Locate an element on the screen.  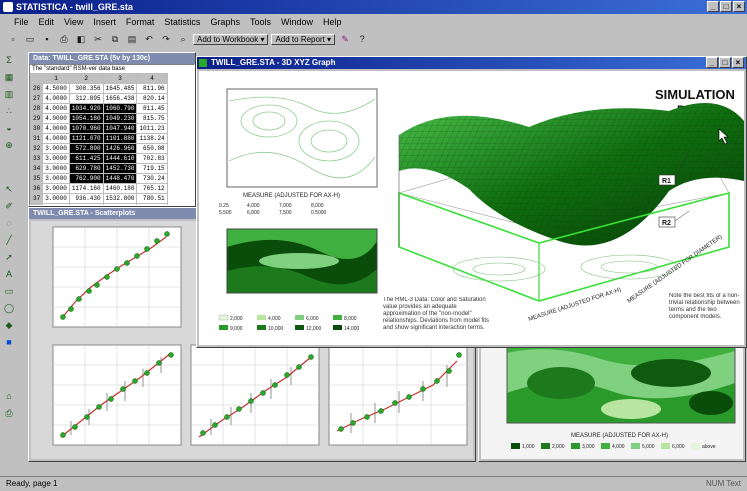
column-header: 4 is located at coordinates (152, 78).